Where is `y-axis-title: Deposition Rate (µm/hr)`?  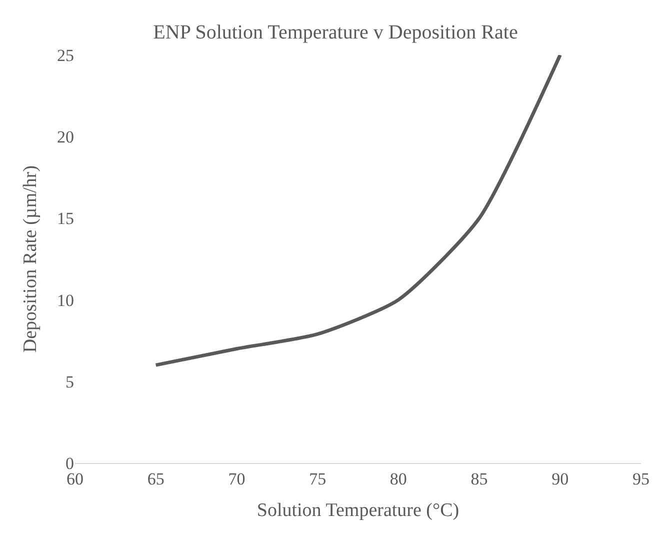
y-axis-title: Deposition Rate (µm/hr) is located at coordinates (30, 259).